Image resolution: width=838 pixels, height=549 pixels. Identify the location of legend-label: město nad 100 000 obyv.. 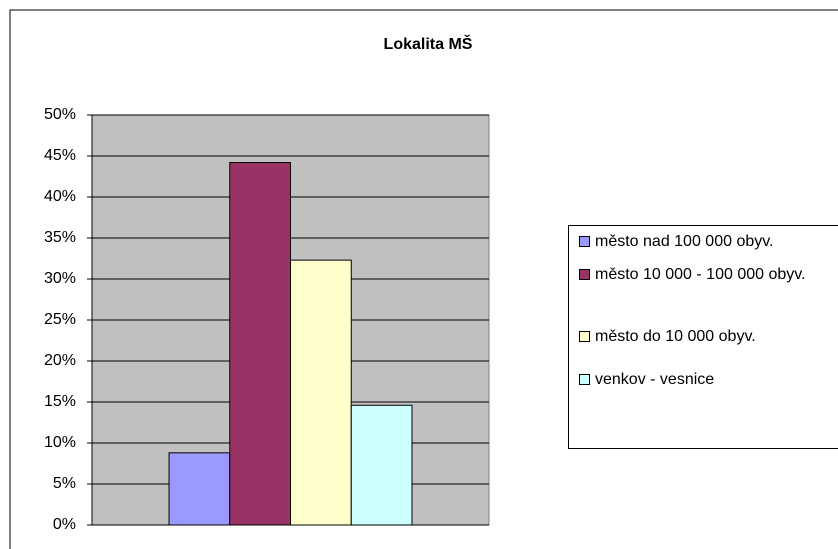
(684, 241).